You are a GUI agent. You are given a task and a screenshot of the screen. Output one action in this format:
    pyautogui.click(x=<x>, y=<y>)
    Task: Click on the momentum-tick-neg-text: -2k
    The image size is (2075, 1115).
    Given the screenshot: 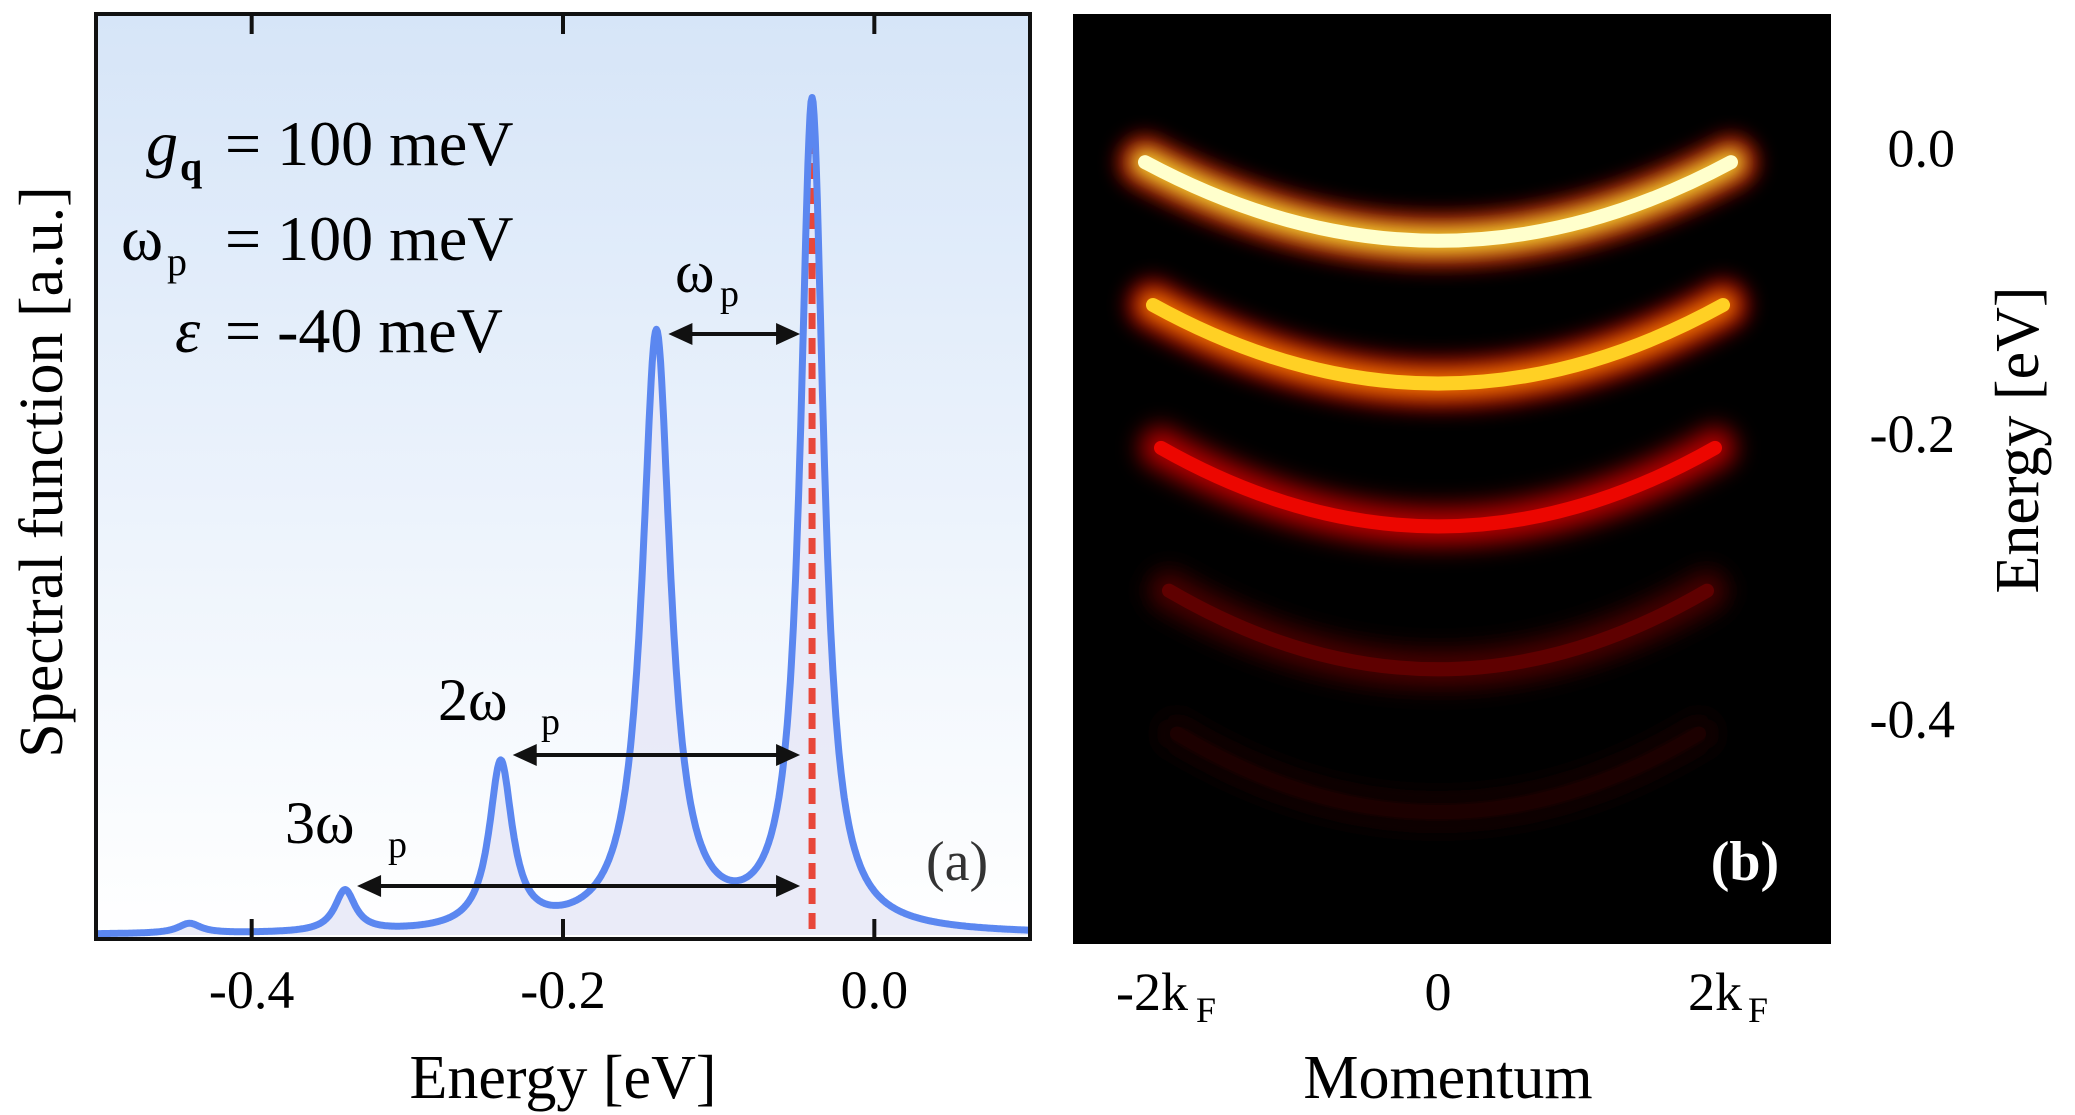 What is the action you would take?
    pyautogui.click(x=1152, y=992)
    